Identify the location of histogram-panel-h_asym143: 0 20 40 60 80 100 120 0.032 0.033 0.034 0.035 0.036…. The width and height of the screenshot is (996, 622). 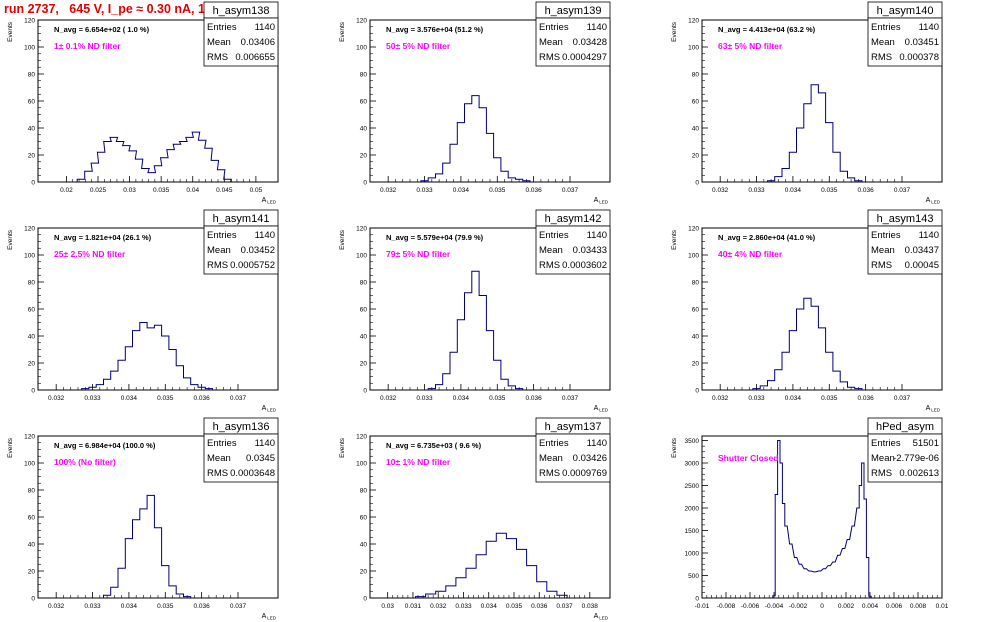
(807, 311).